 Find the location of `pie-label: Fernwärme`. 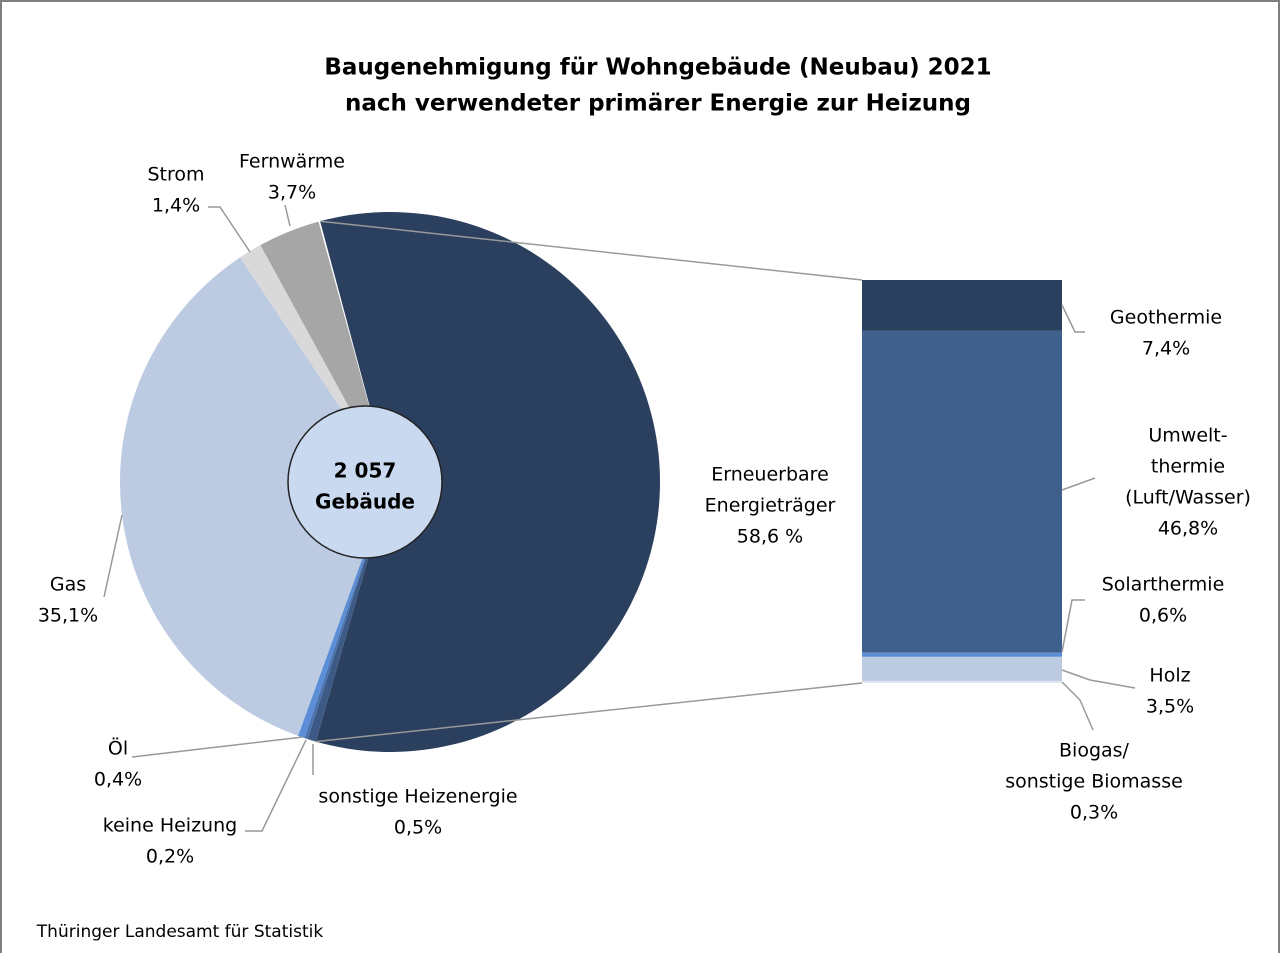

pie-label: Fernwärme is located at coordinates (292, 162).